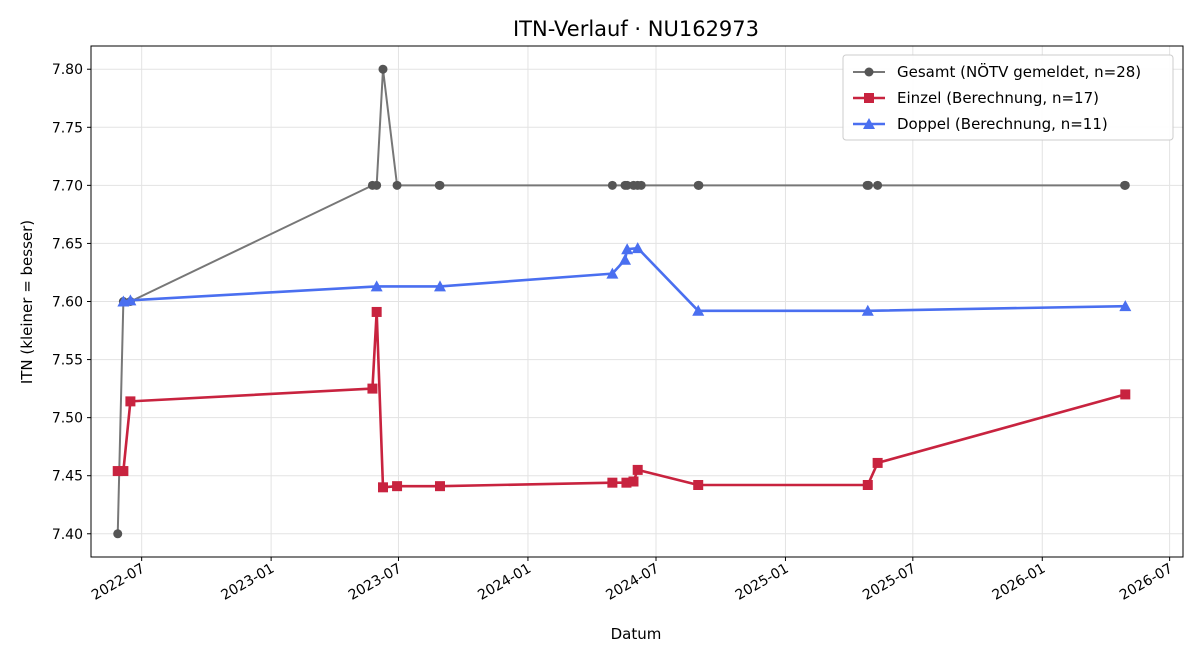 Image resolution: width=1200 pixels, height=664 pixels. What do you see at coordinates (67, 128) in the screenshot?
I see `y-tick-label: 7.75` at bounding box center [67, 128].